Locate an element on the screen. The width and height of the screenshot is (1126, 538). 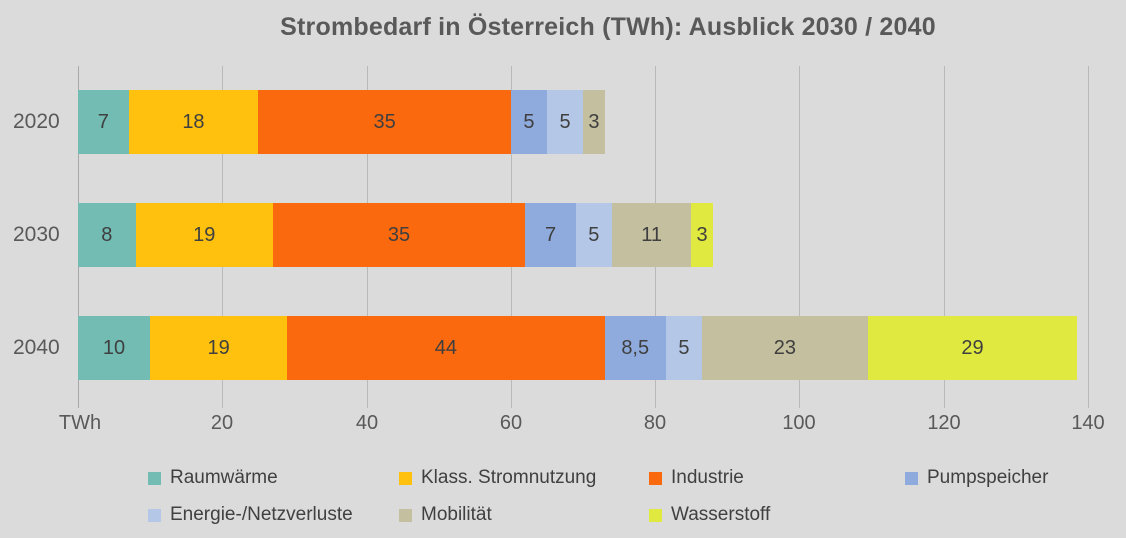
bar-segment: 23 is located at coordinates (784, 348).